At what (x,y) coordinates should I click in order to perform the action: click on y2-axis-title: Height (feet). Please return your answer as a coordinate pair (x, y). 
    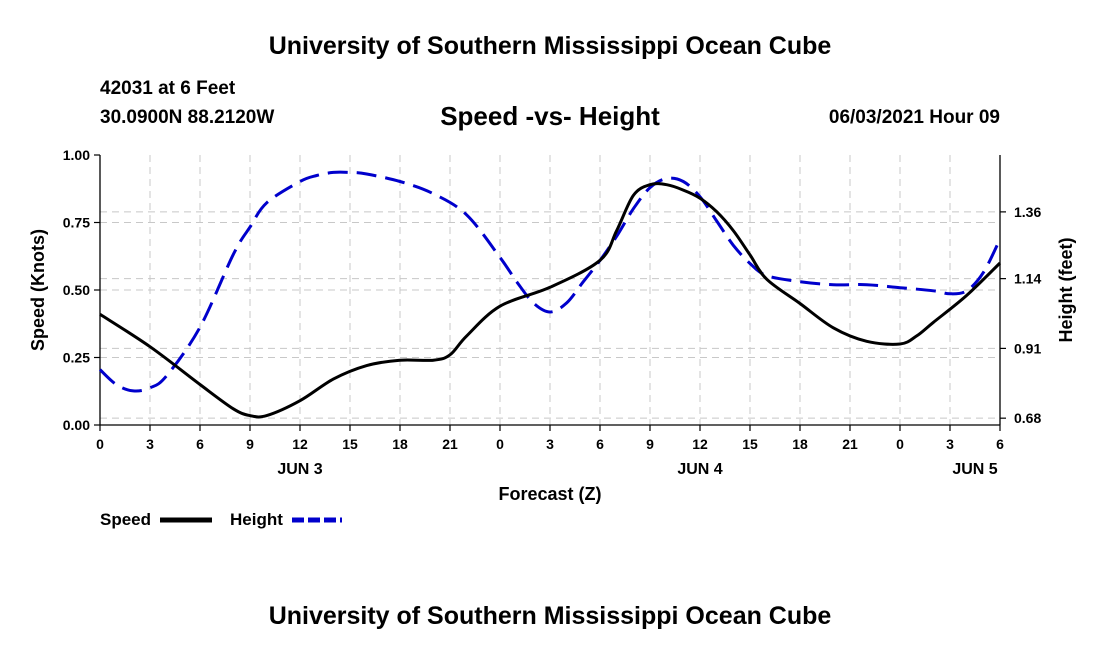
    Looking at the image, I should click on (1066, 290).